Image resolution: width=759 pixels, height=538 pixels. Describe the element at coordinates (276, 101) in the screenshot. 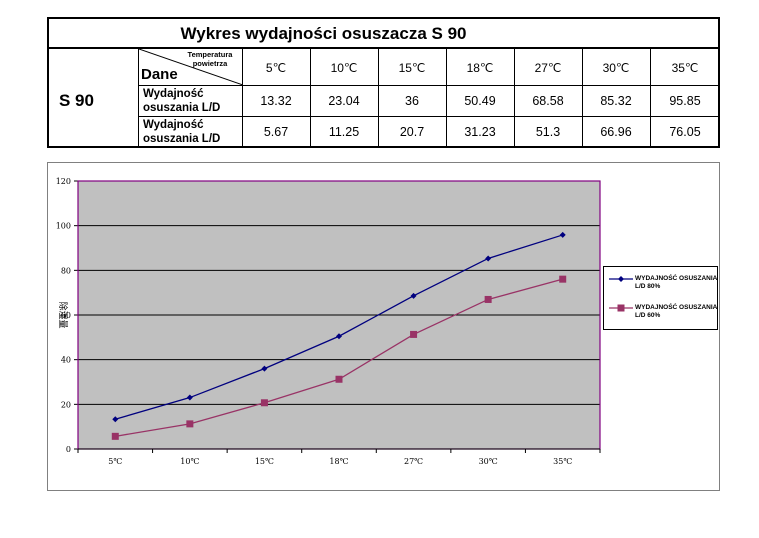

I see `table-cell: 13.32` at that location.